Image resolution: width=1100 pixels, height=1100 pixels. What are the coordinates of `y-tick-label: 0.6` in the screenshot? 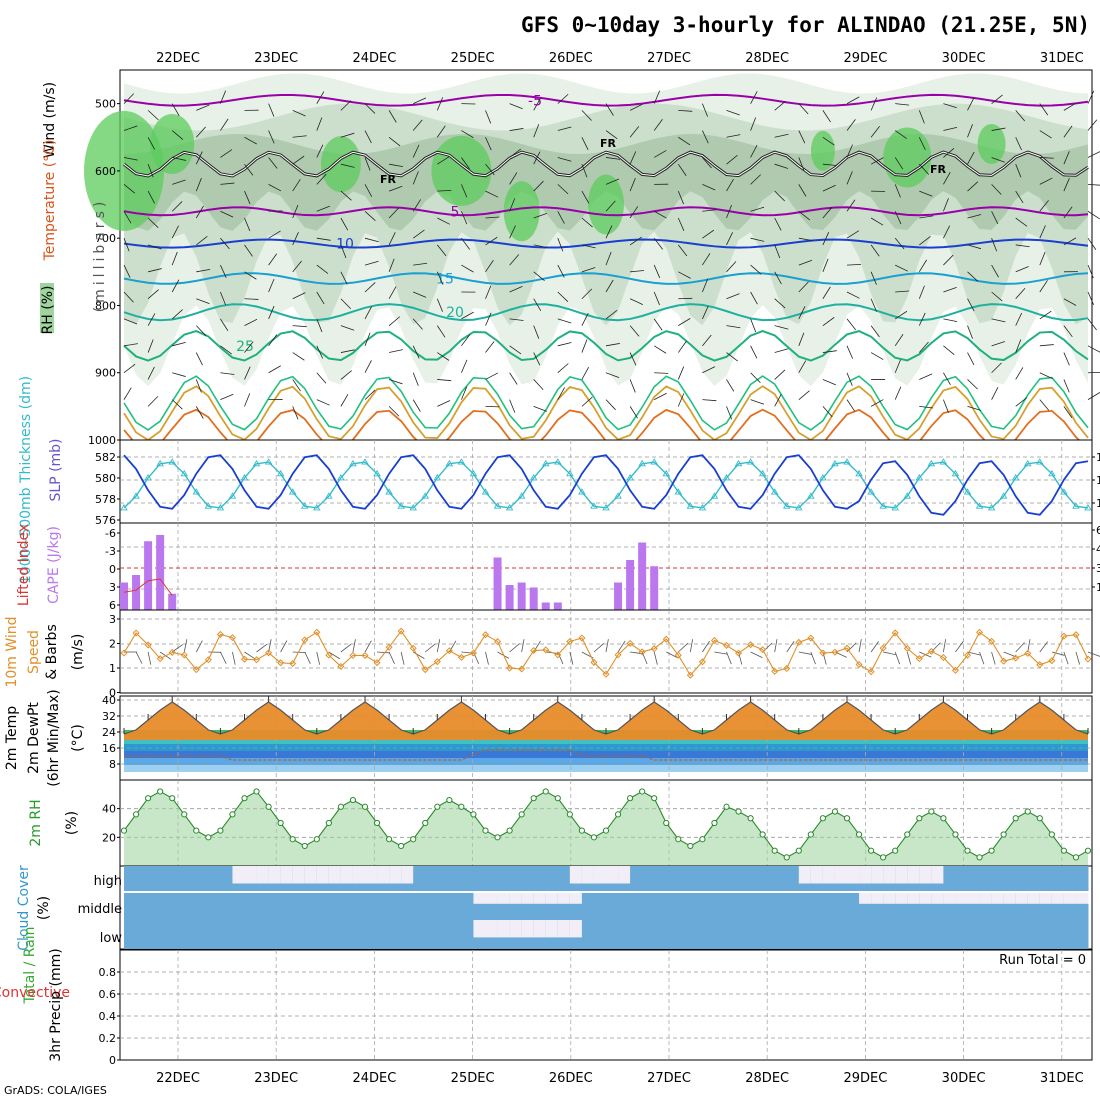 It's located at (108, 994).